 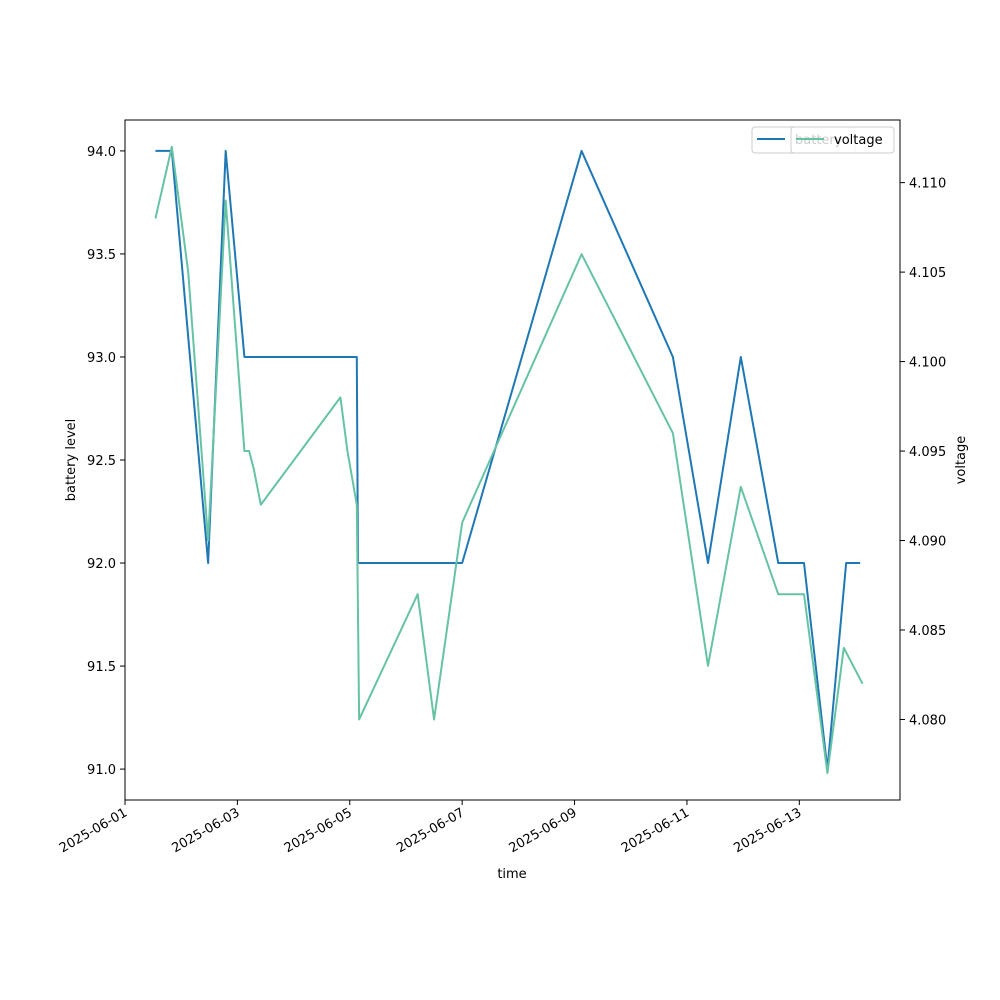 What do you see at coordinates (101, 461) in the screenshot?
I see `y-tick-label: 92.5` at bounding box center [101, 461].